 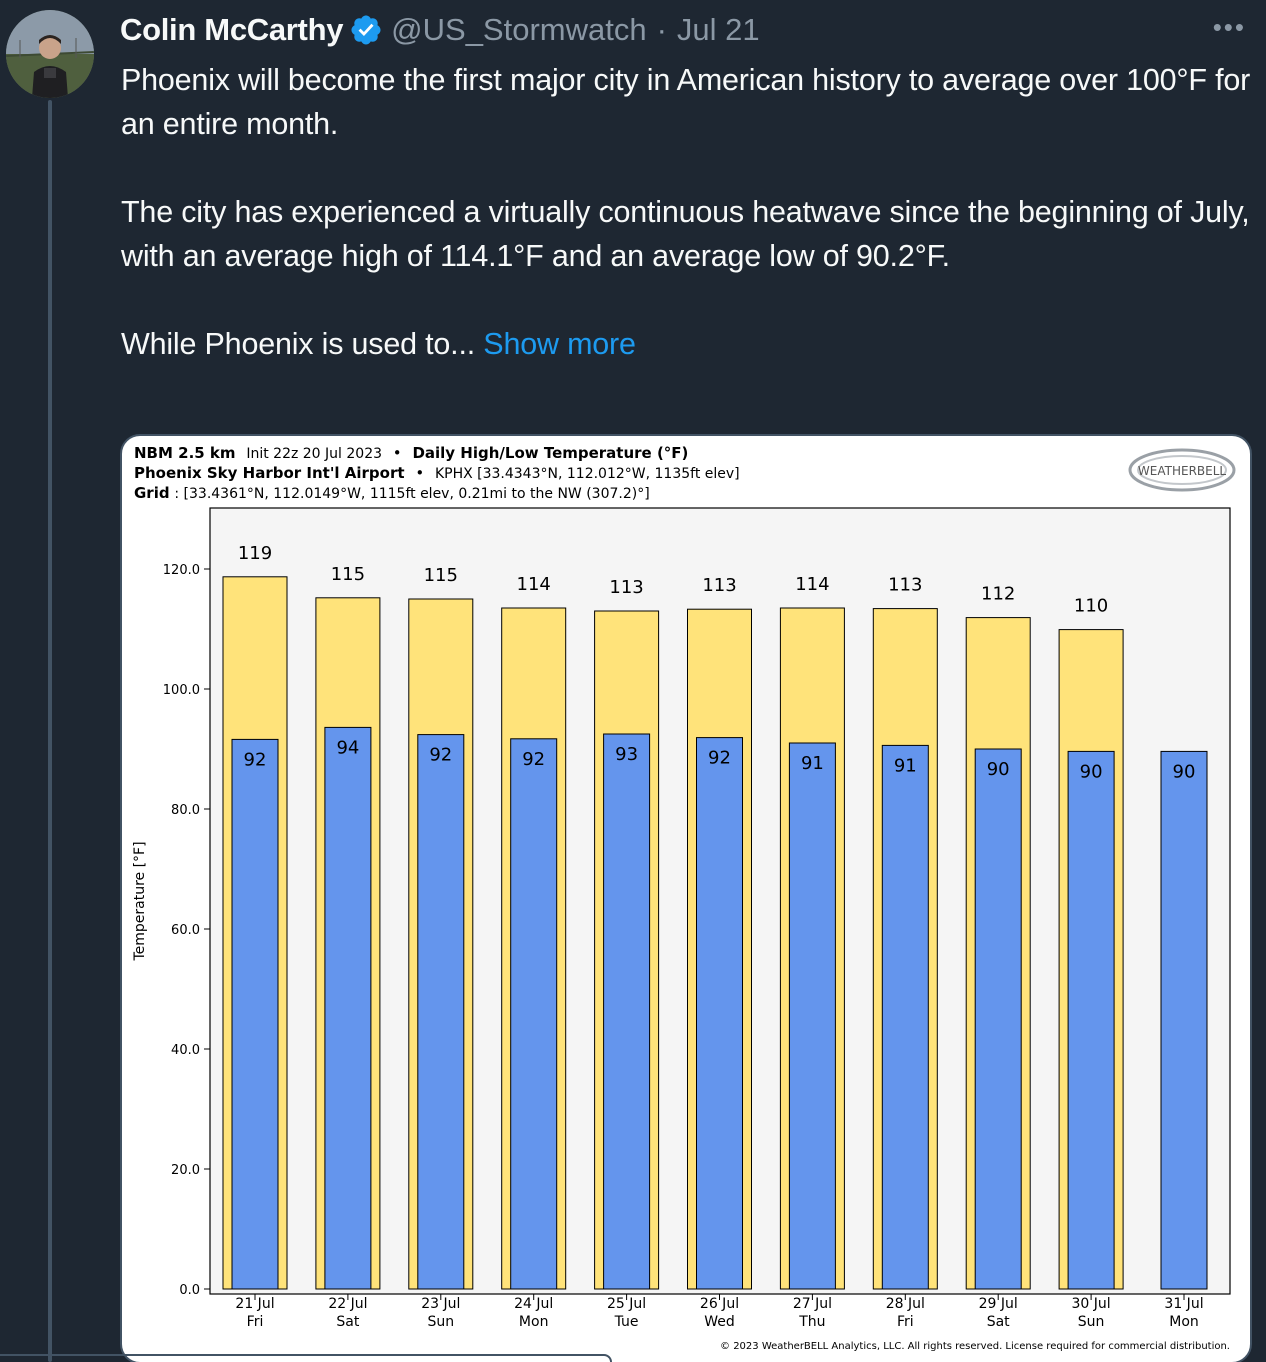 What do you see at coordinates (440, 1304) in the screenshot?
I see `x-tick-date: 23 Jul` at bounding box center [440, 1304].